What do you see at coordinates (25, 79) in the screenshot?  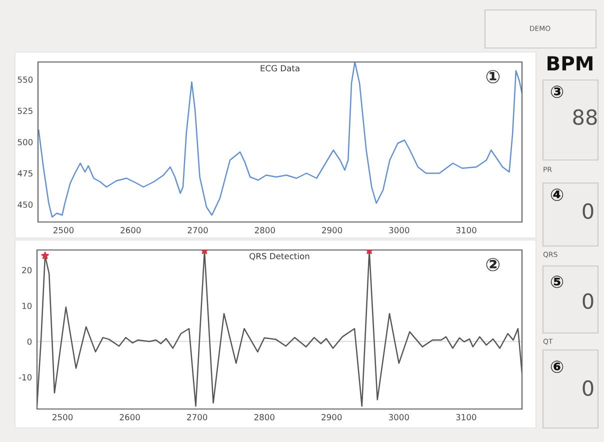 I see `y-tick-label: 550` at bounding box center [25, 79].